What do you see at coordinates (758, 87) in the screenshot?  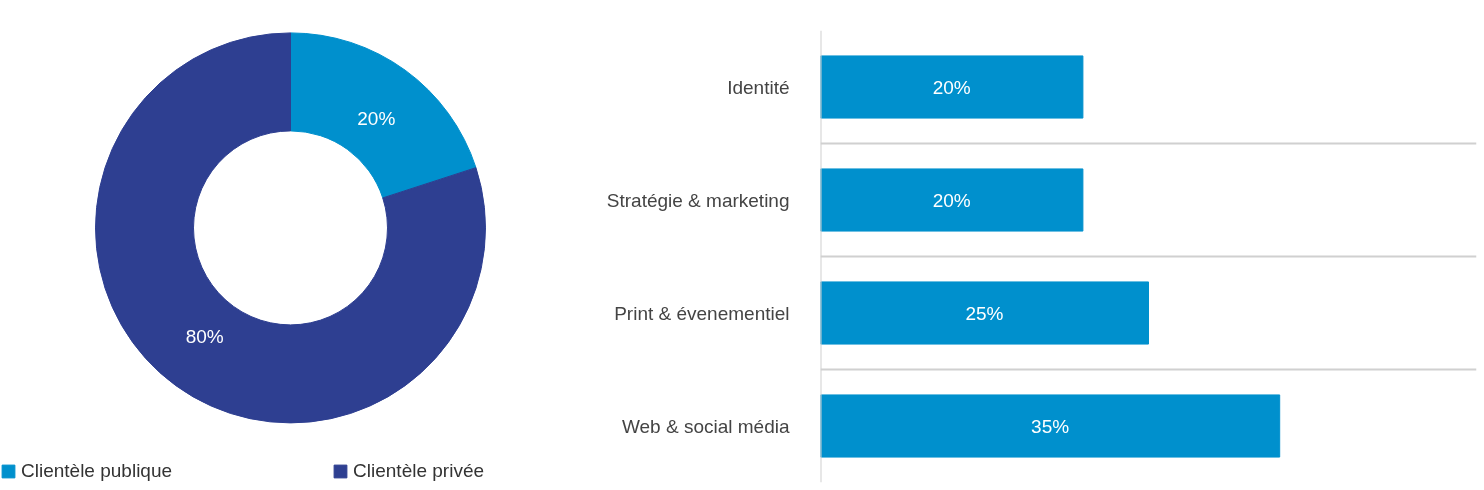 I see `y-tick-label: Identité` at bounding box center [758, 87].